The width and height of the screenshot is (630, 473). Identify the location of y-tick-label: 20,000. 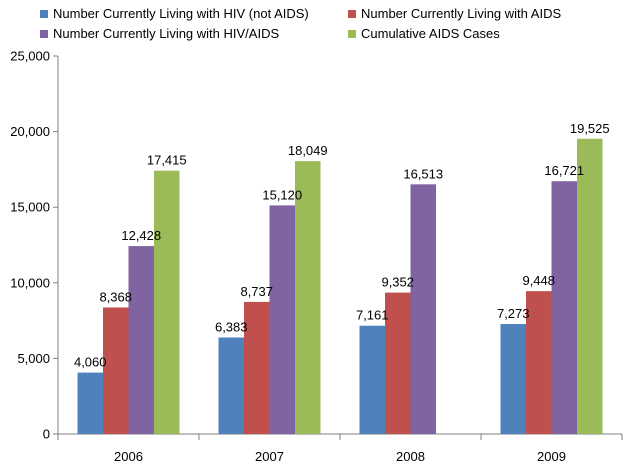
(30, 131).